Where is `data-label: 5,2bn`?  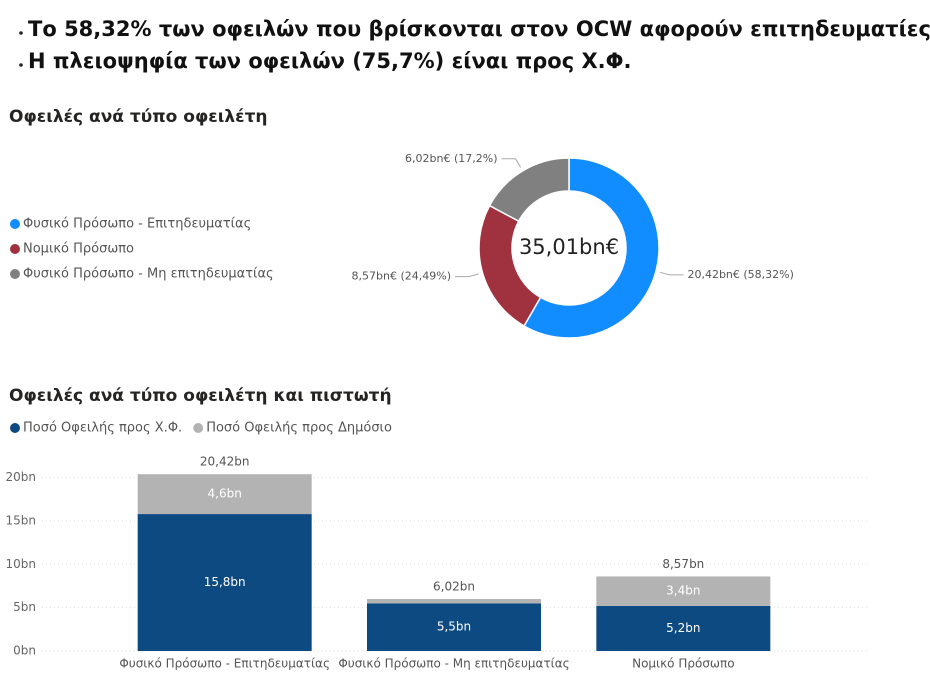 data-label: 5,2bn is located at coordinates (683, 628).